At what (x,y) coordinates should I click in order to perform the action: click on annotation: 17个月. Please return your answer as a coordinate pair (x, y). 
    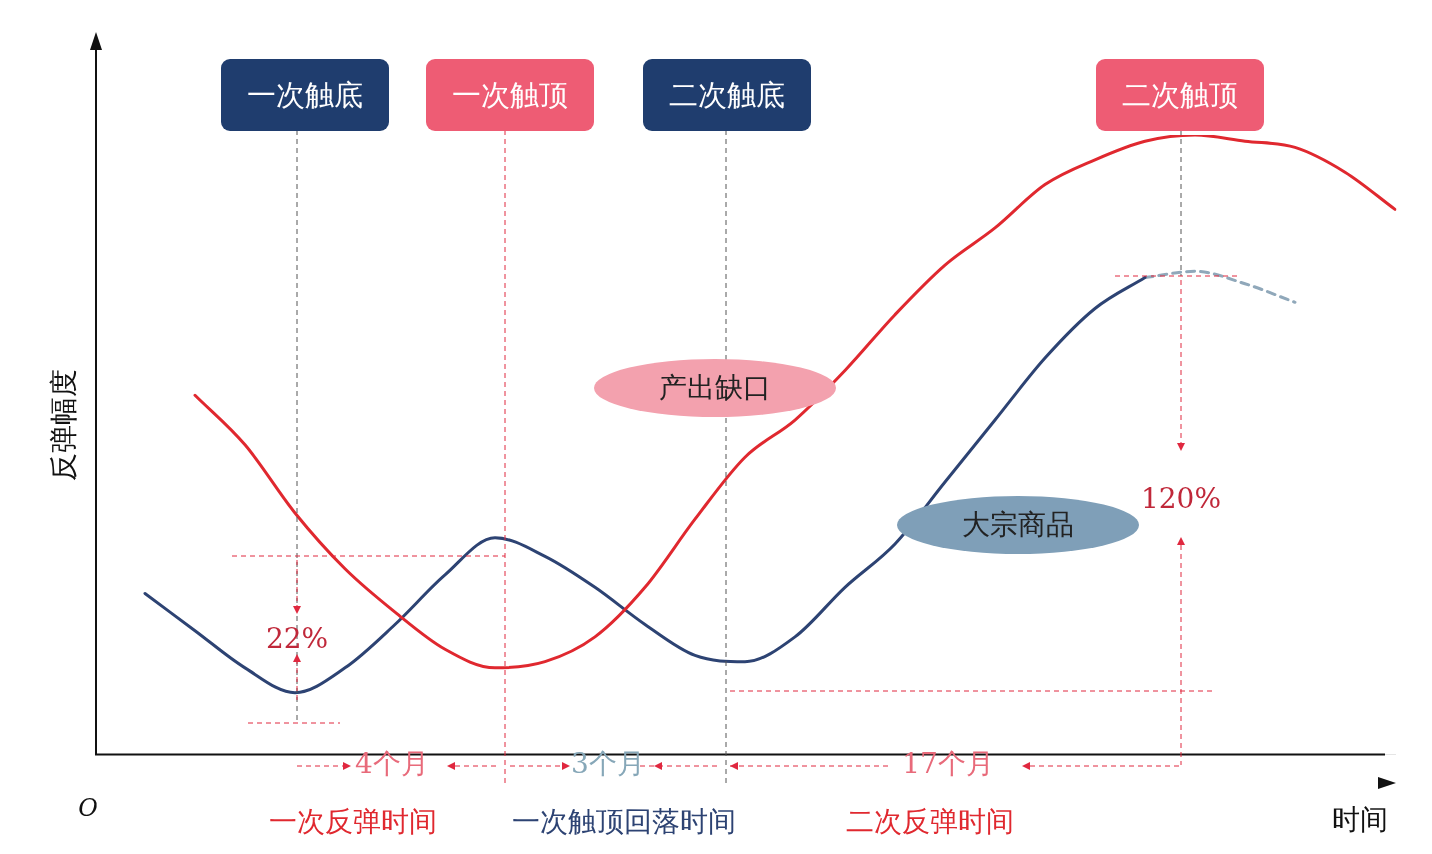
    Looking at the image, I should click on (948, 764).